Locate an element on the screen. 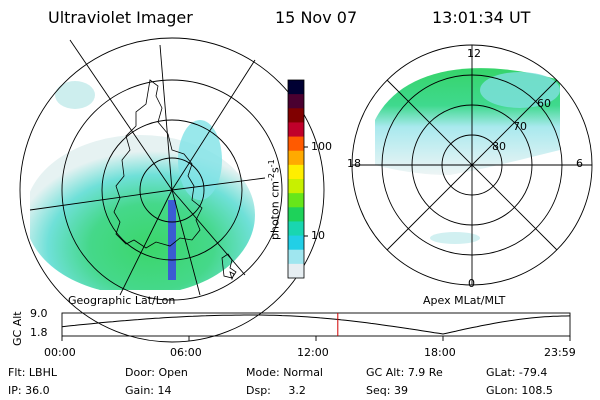  timeline-xtick-3: 18:00 is located at coordinates (440, 352).